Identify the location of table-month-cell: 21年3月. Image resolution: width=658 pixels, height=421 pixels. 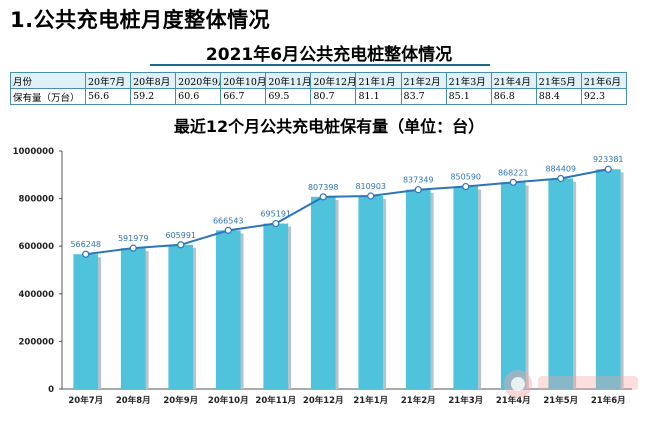
(468, 80).